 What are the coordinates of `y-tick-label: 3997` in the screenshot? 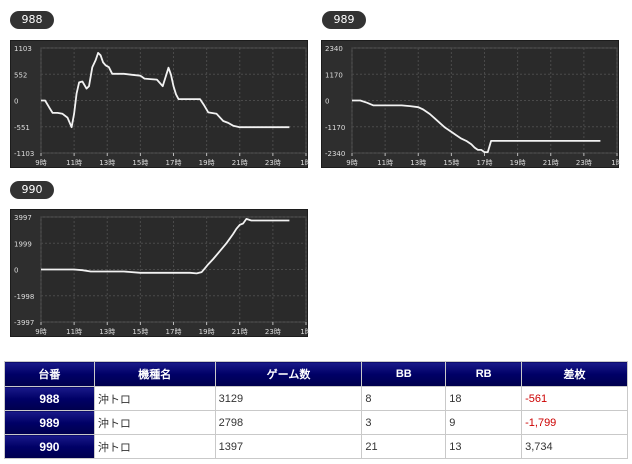 It's located at (23, 218).